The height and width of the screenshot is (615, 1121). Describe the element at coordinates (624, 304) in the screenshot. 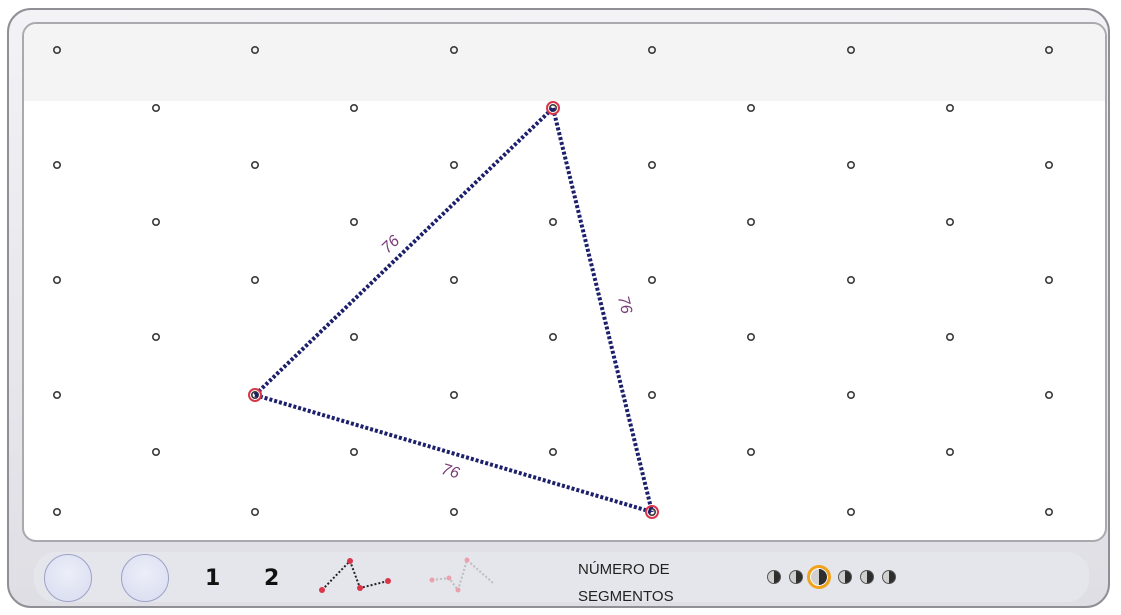

I see `segment-length-label-2: 76` at that location.